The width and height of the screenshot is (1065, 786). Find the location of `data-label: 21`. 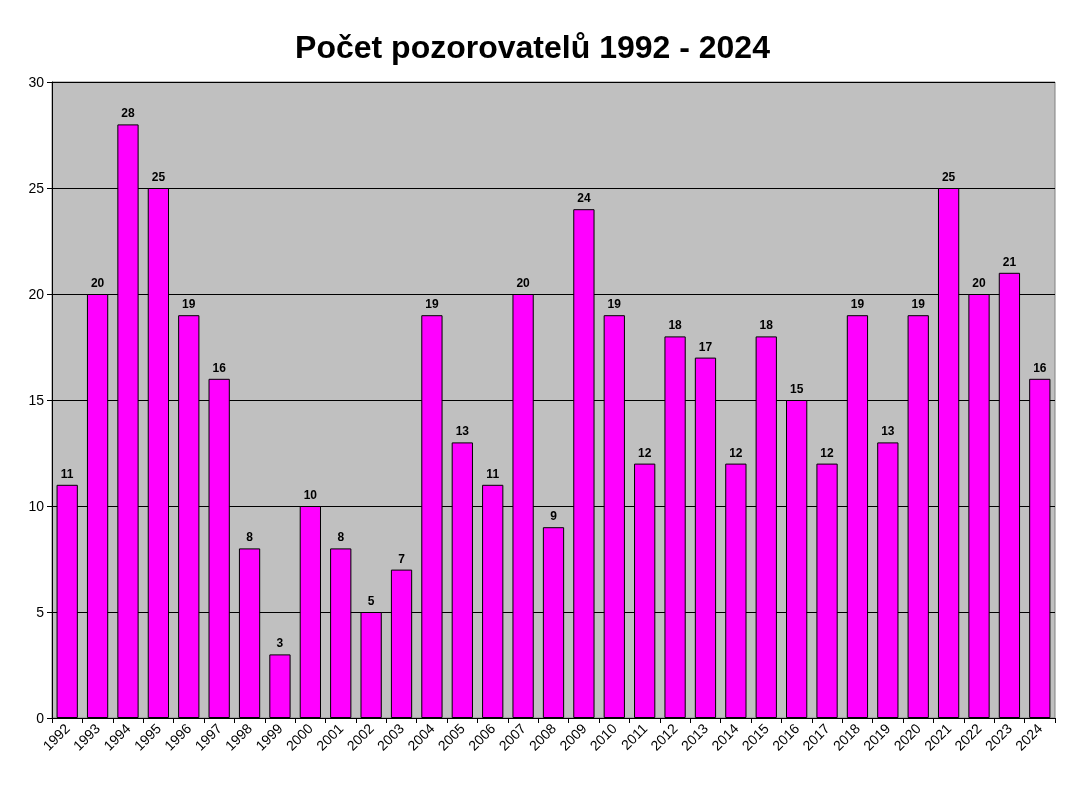

data-label: 21 is located at coordinates (1009, 261).